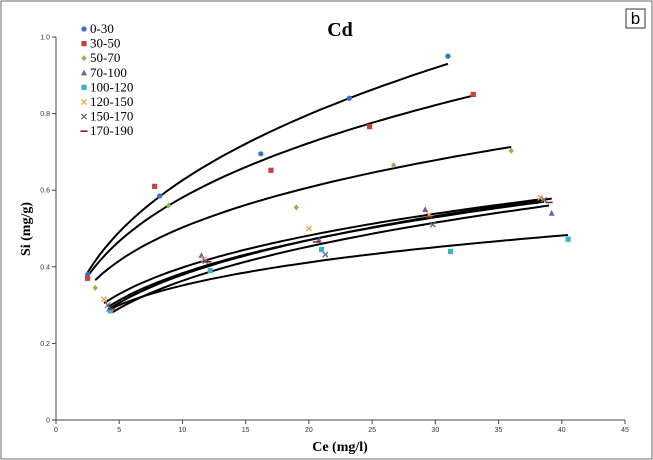 The height and width of the screenshot is (460, 653). What do you see at coordinates (111, 130) in the screenshot?
I see `legend-label: 170-190` at bounding box center [111, 130].